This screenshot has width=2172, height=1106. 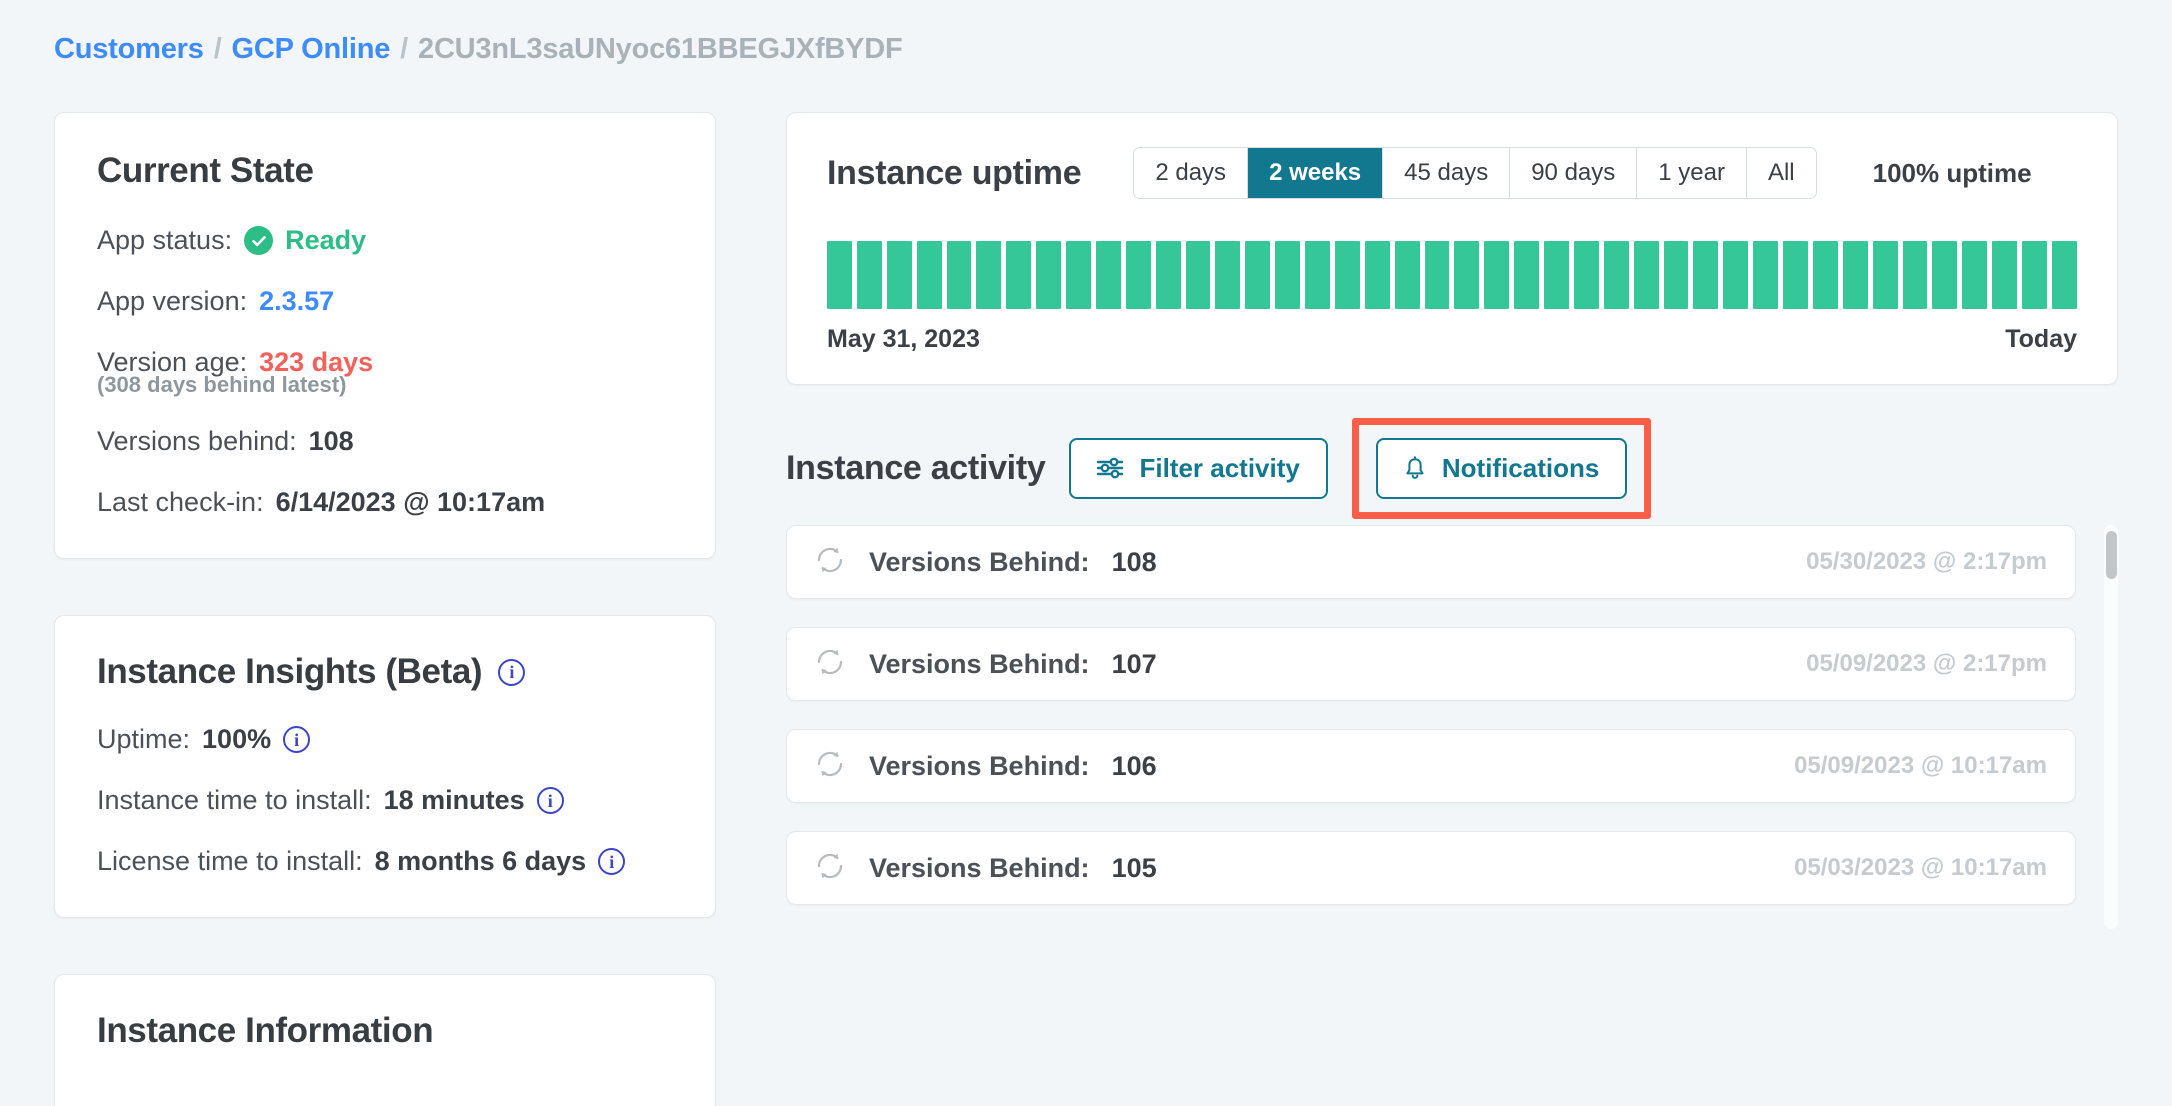 What do you see at coordinates (1431, 562) in the screenshot?
I see `activity-row: Versions Behind: 108 05/30/2023 @ 2:17pm` at bounding box center [1431, 562].